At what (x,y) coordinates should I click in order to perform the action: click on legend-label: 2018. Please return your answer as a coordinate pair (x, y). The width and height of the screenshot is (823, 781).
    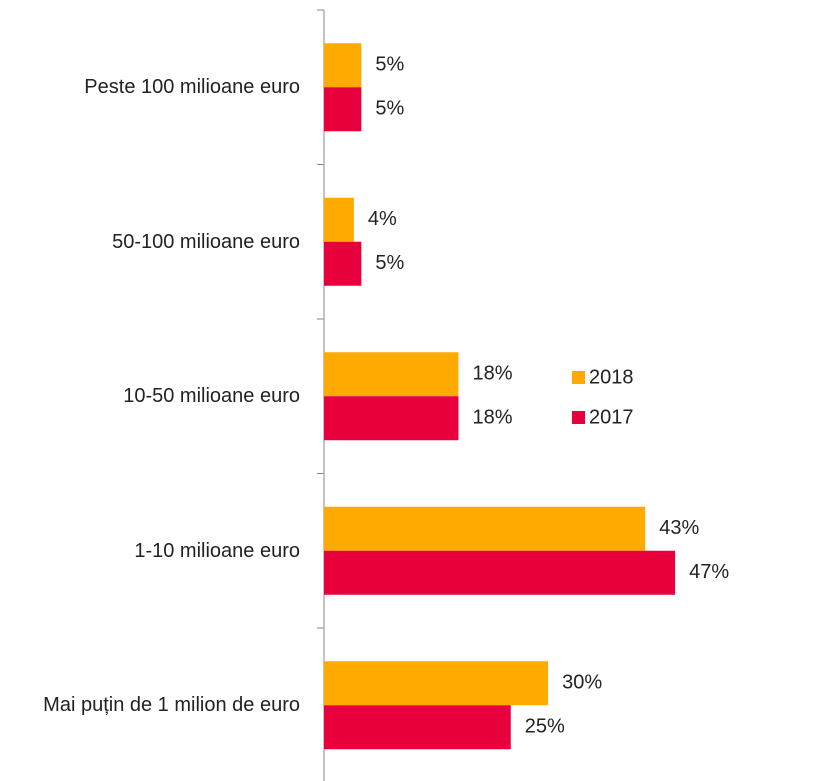
    Looking at the image, I should click on (611, 377).